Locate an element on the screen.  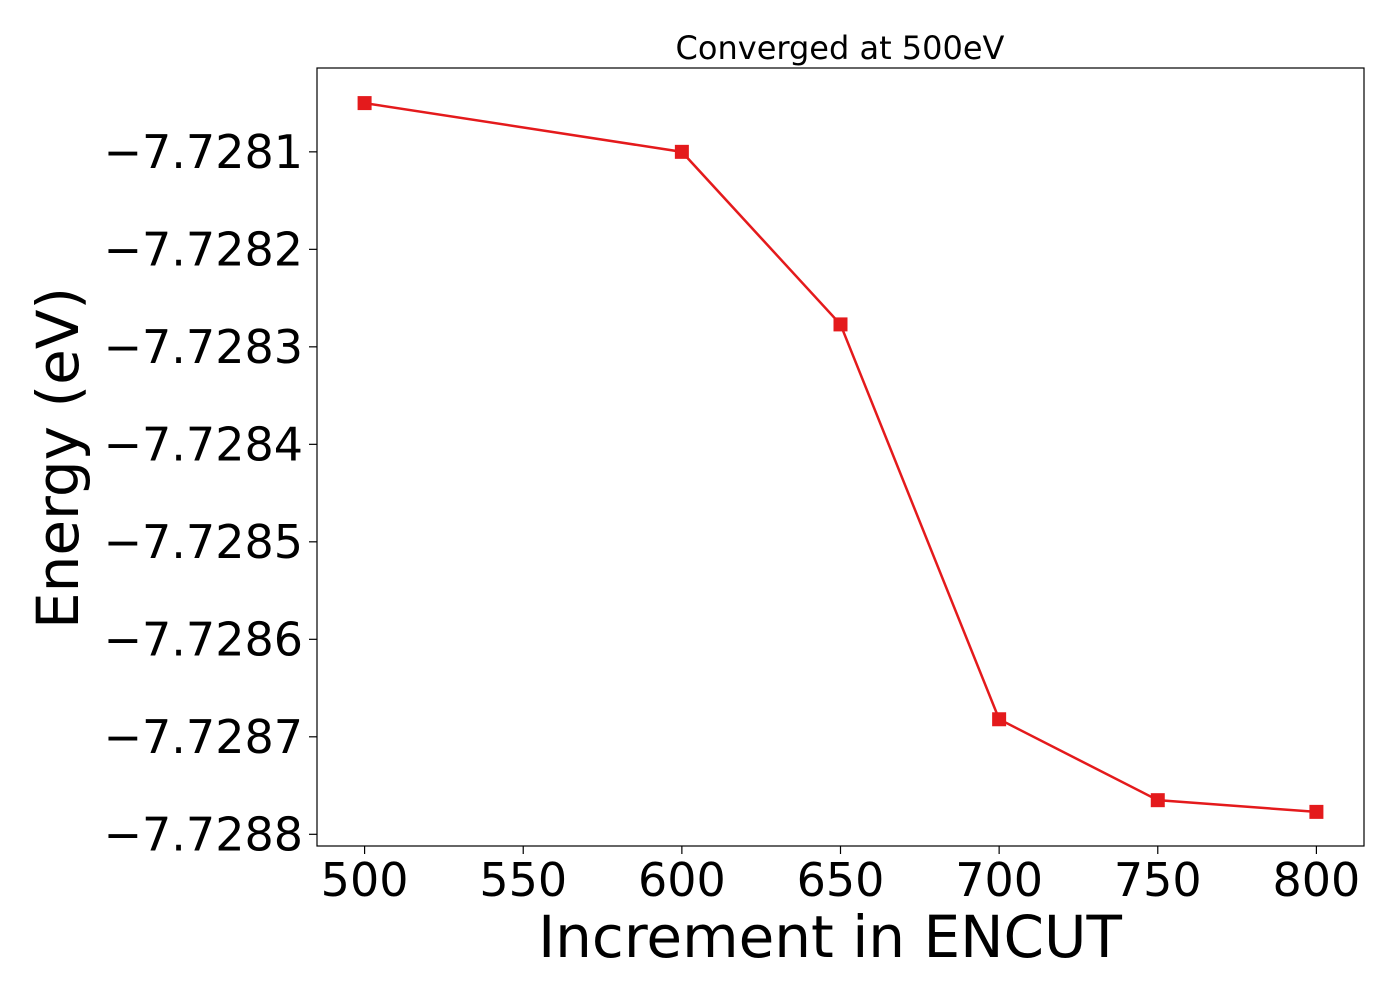
y-tick-label: −7.7281 is located at coordinates (204, 152).